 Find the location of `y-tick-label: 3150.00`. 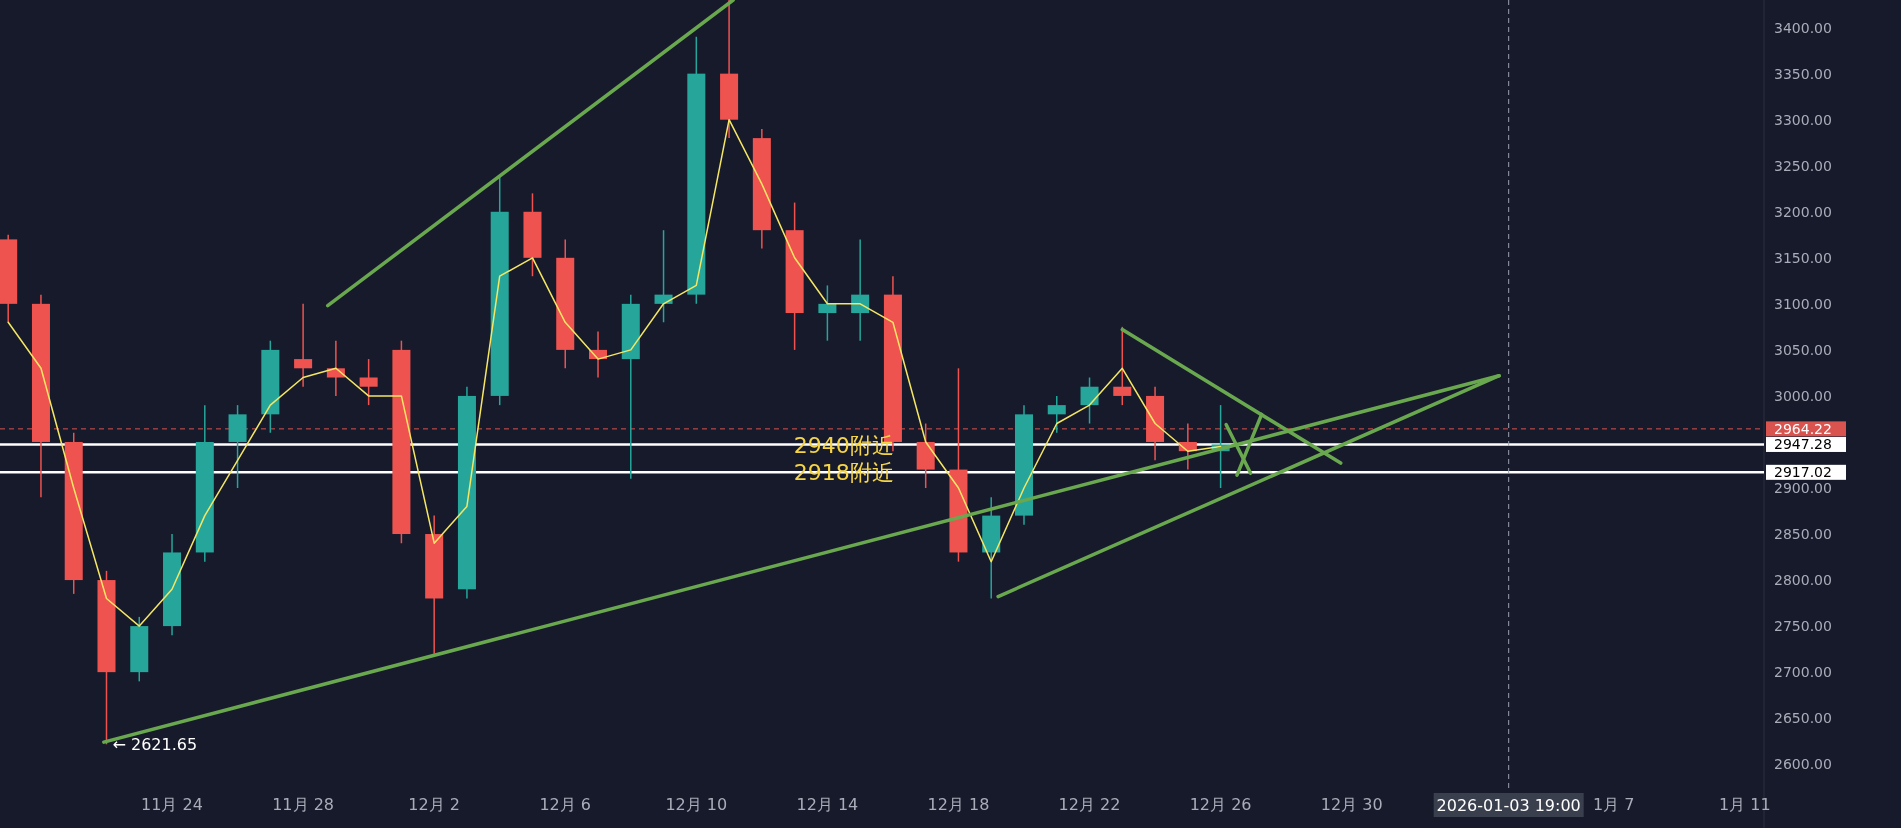

y-tick-label: 3150.00 is located at coordinates (1803, 257).